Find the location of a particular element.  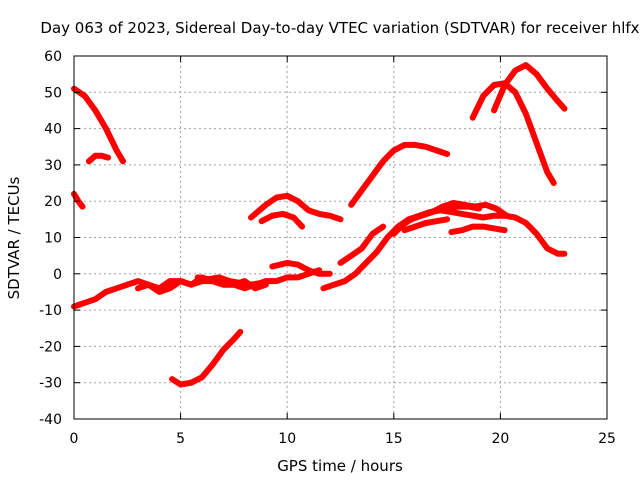

y-tick-label: 50 is located at coordinates (53, 93).